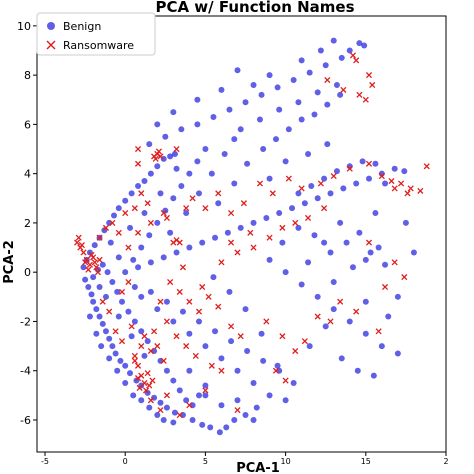  I want to click on x-tick-label: 0, so click(125, 461).